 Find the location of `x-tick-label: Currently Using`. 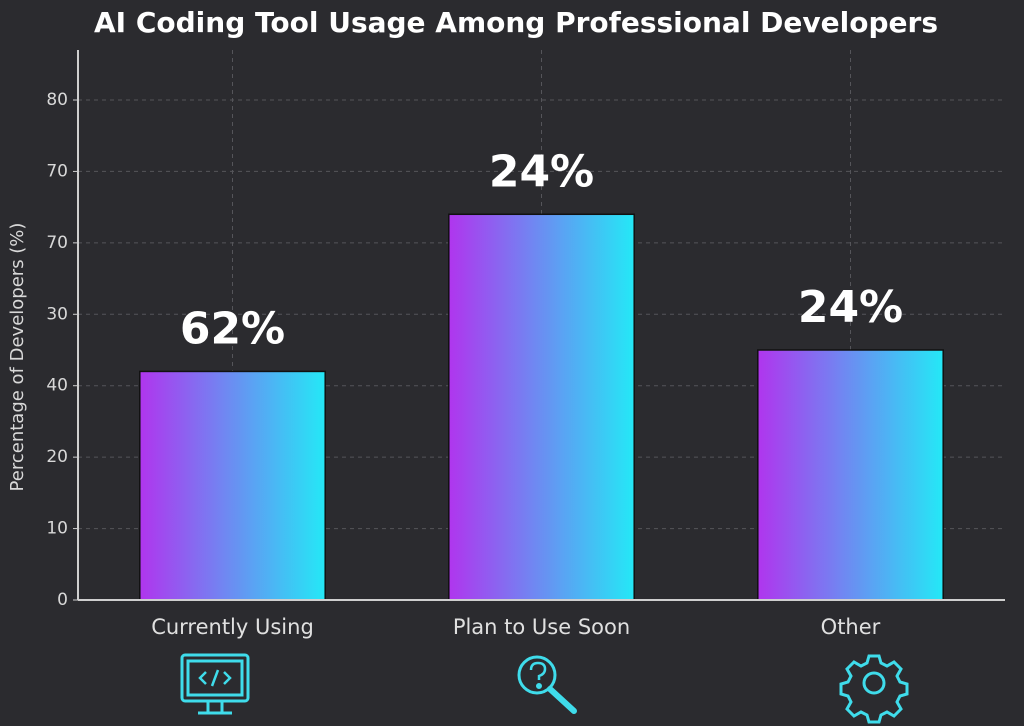

x-tick-label: Currently Using is located at coordinates (232, 627).